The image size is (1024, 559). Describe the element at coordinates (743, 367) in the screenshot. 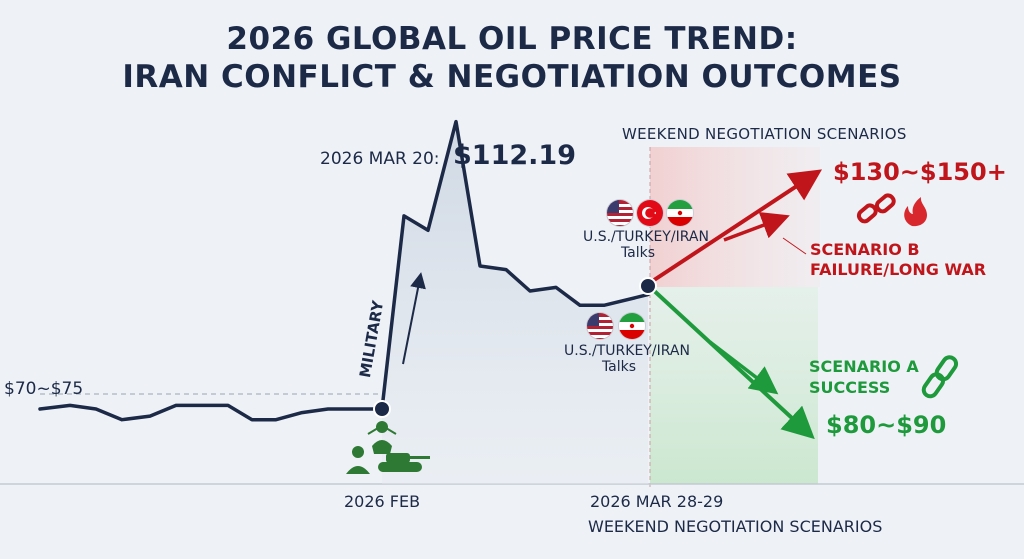

I see `scenario-a-arrow-secondary` at that location.